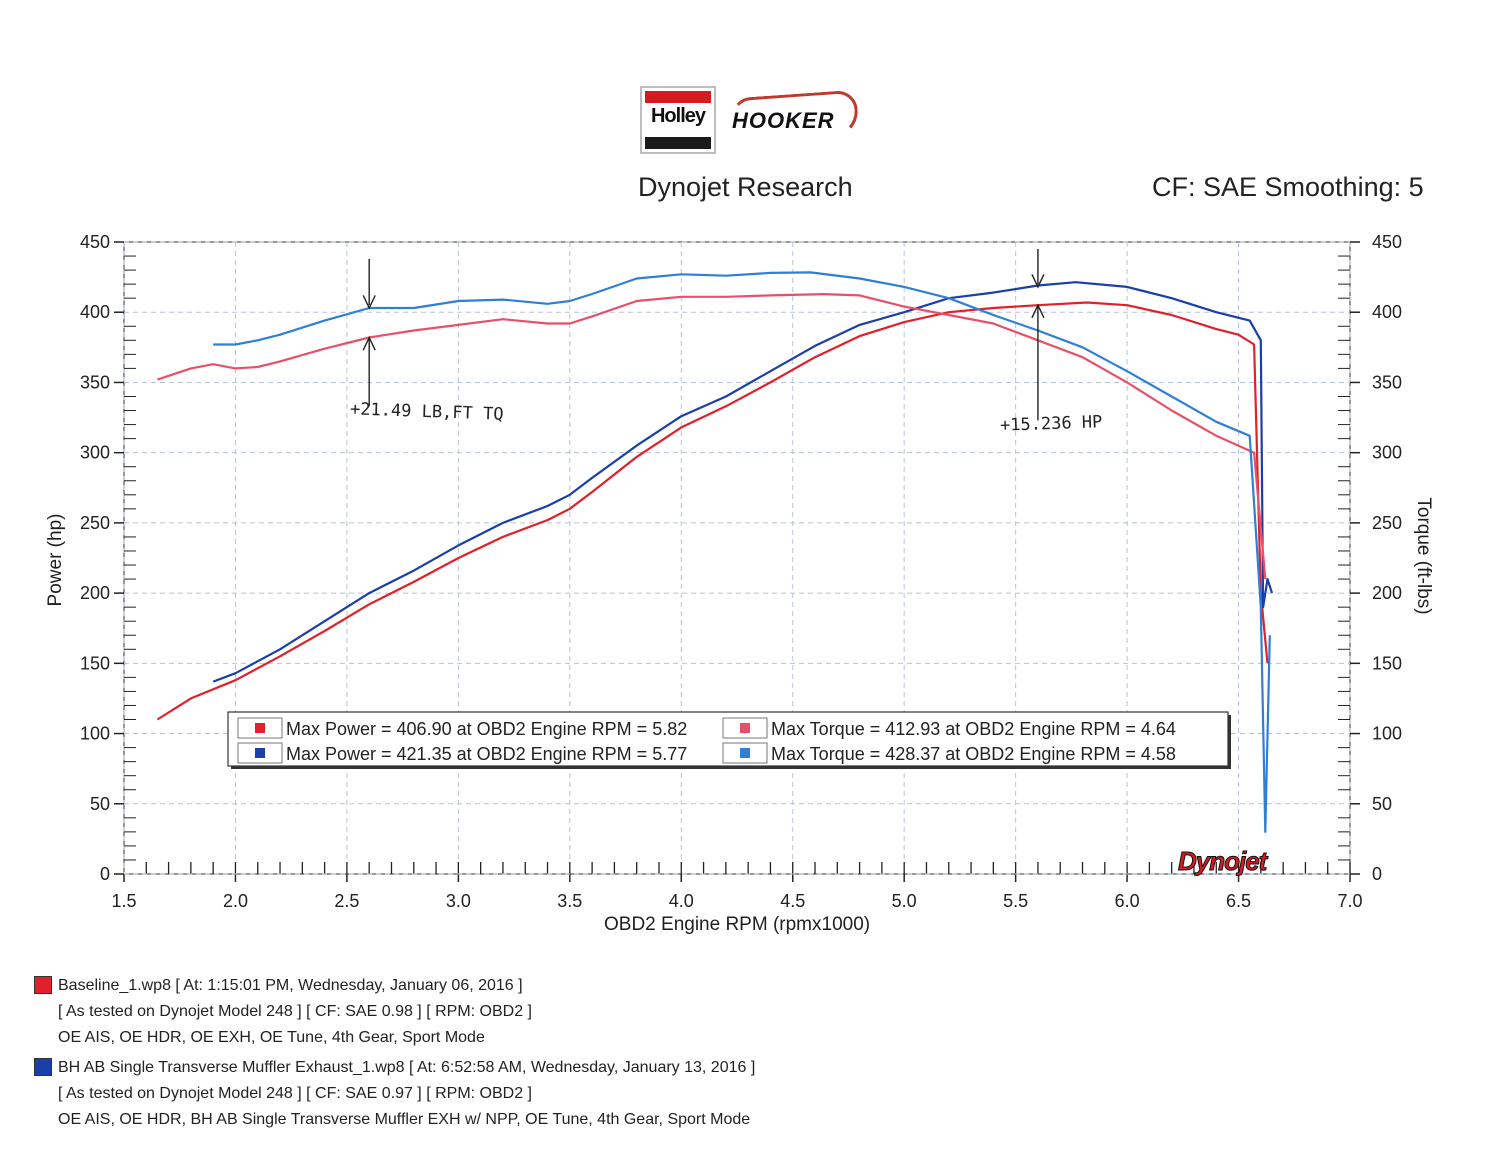  I want to click on run-swatch-baseline, so click(43, 985).